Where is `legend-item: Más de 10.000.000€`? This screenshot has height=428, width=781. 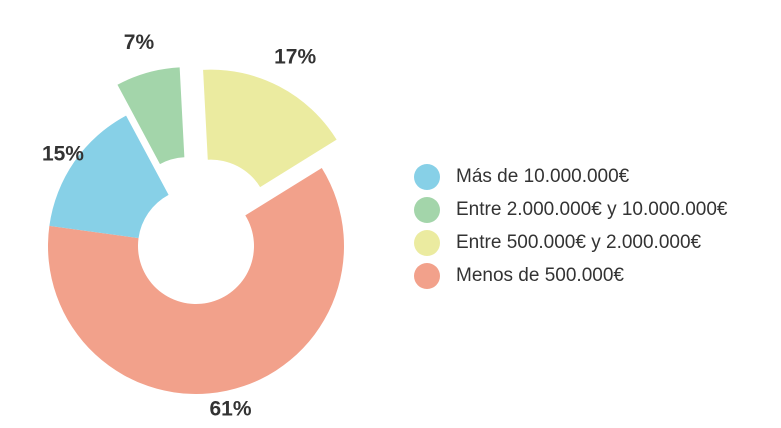
legend-item: Más de 10.000.000€ is located at coordinates (571, 176).